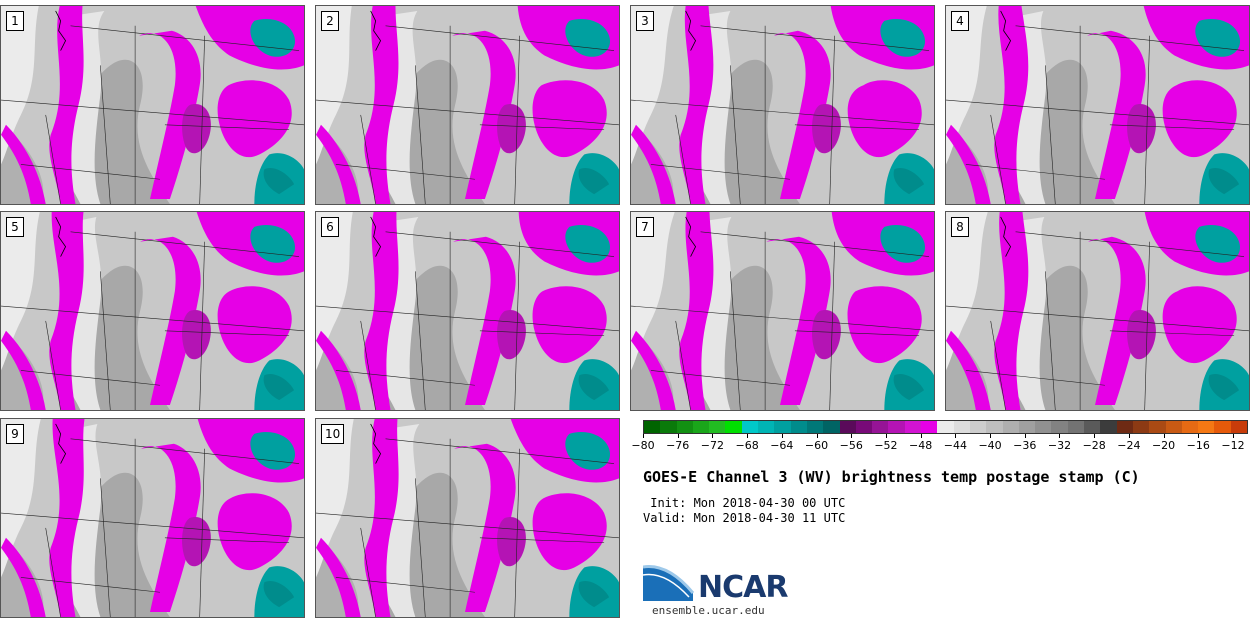 This screenshot has height=619, width=1260. Describe the element at coordinates (1097, 311) in the screenshot. I see `map-panel: 8` at that location.